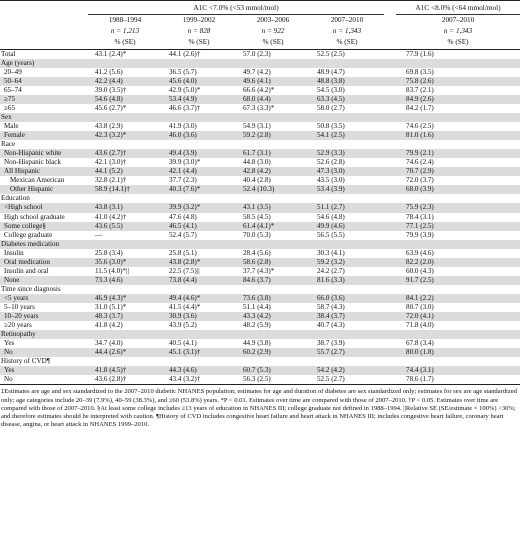  Describe the element at coordinates (331, 252) in the screenshot. I see `value-cell: 30.3 (4.1)` at that location.